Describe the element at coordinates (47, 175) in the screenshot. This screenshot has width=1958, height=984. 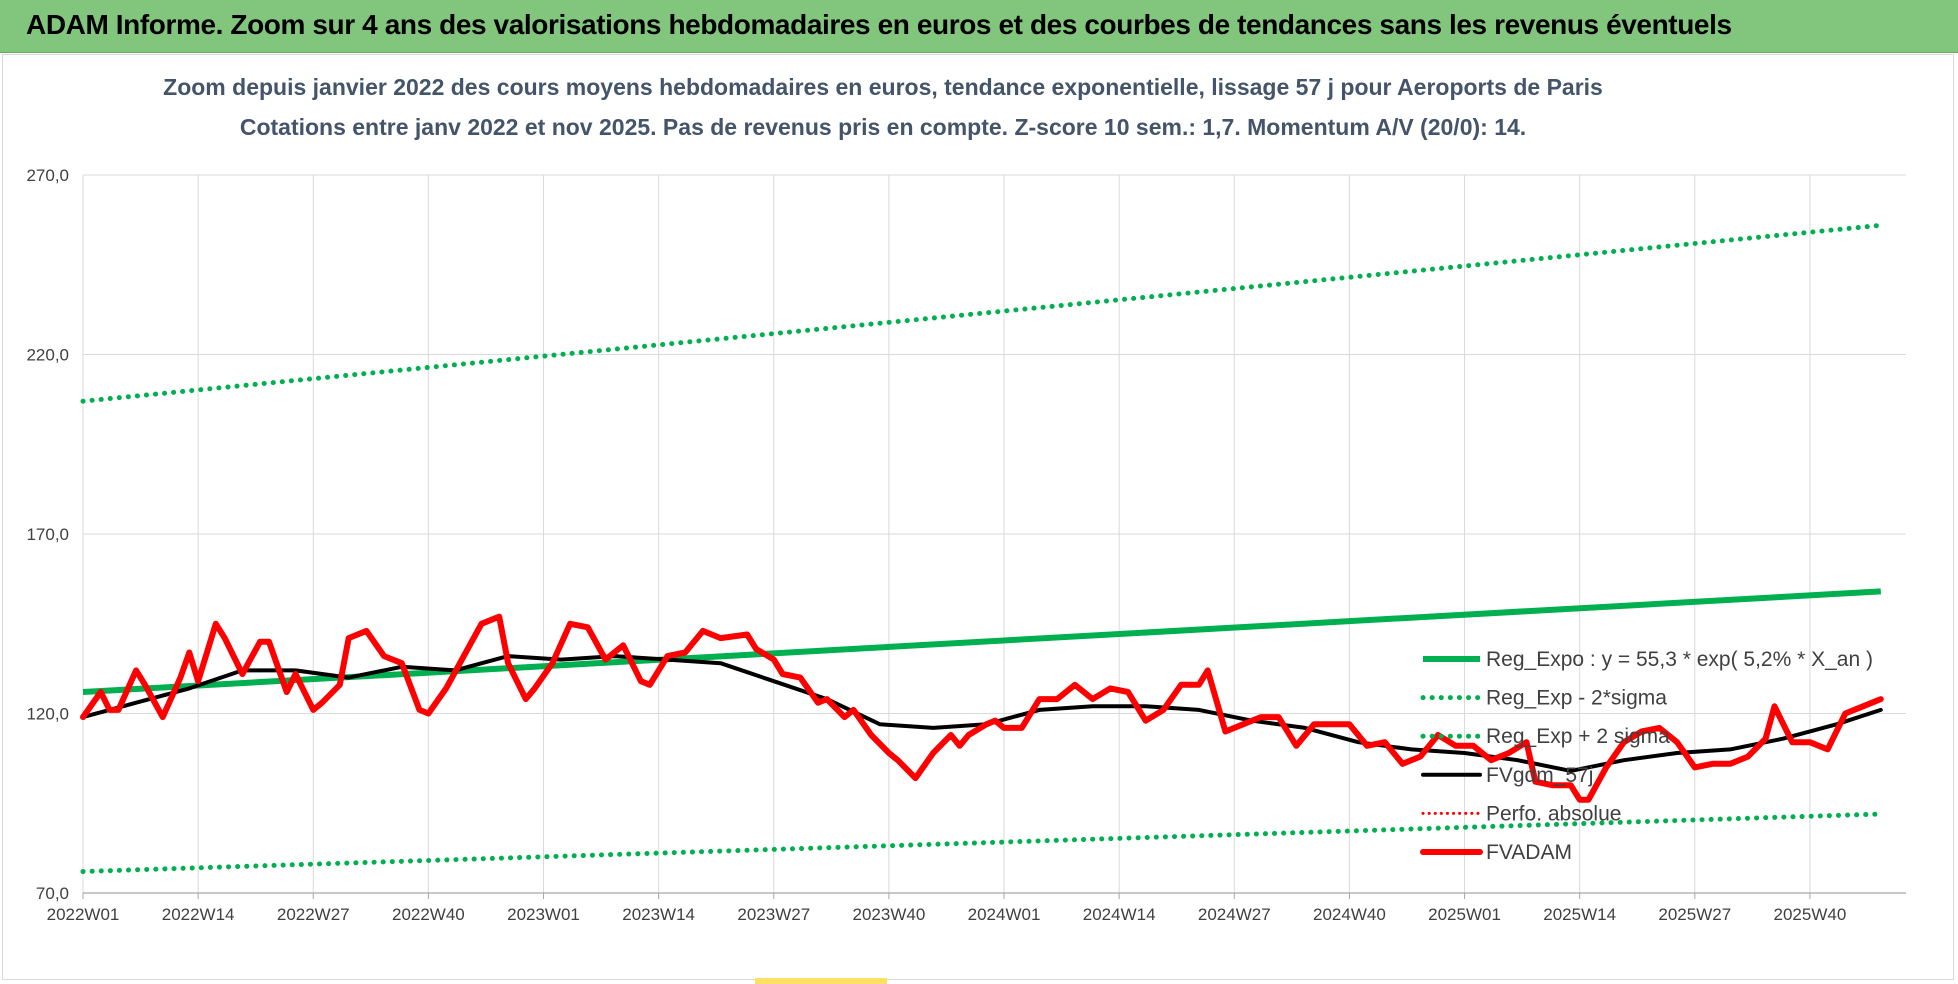
I see `y-tick-label: 270,0` at that location.